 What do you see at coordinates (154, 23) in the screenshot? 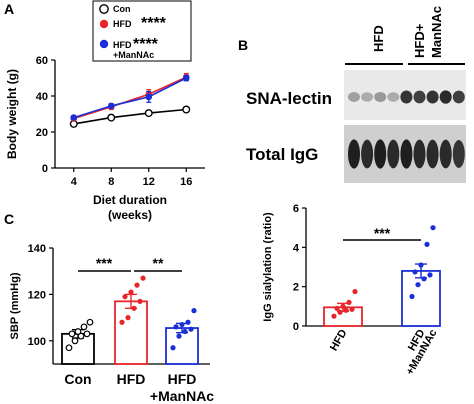
I see `legend-hfd-significance: ****` at bounding box center [154, 23].